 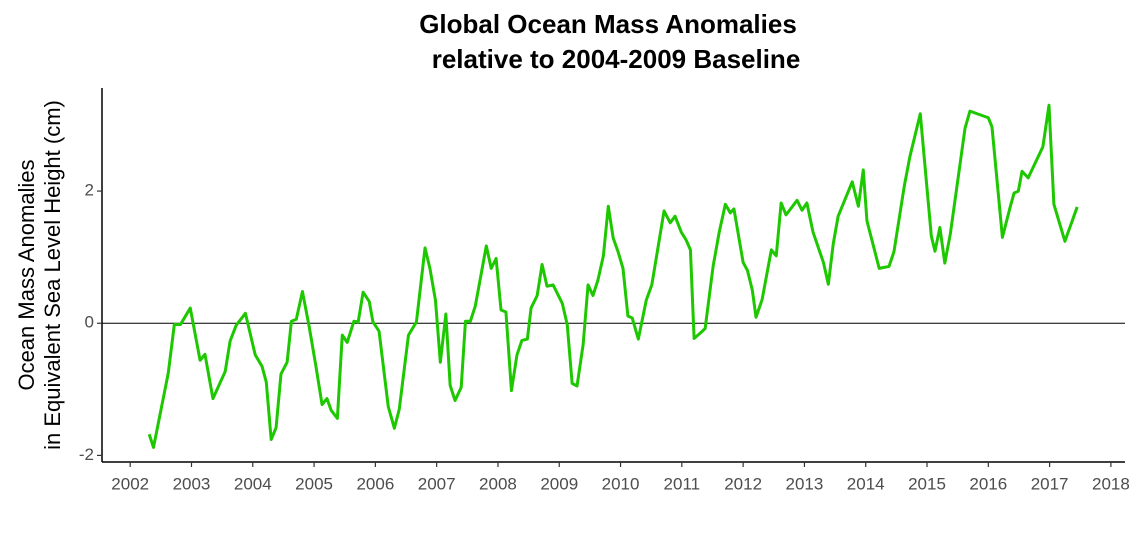 What do you see at coordinates (437, 483) in the screenshot?
I see `x-tick-label: 2007` at bounding box center [437, 483].